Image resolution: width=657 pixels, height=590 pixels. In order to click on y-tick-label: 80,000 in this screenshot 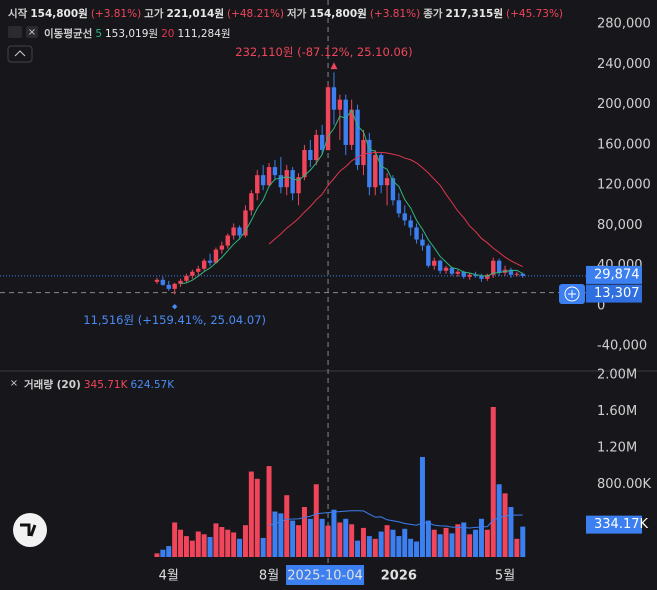, I will do `click(620, 225)`.